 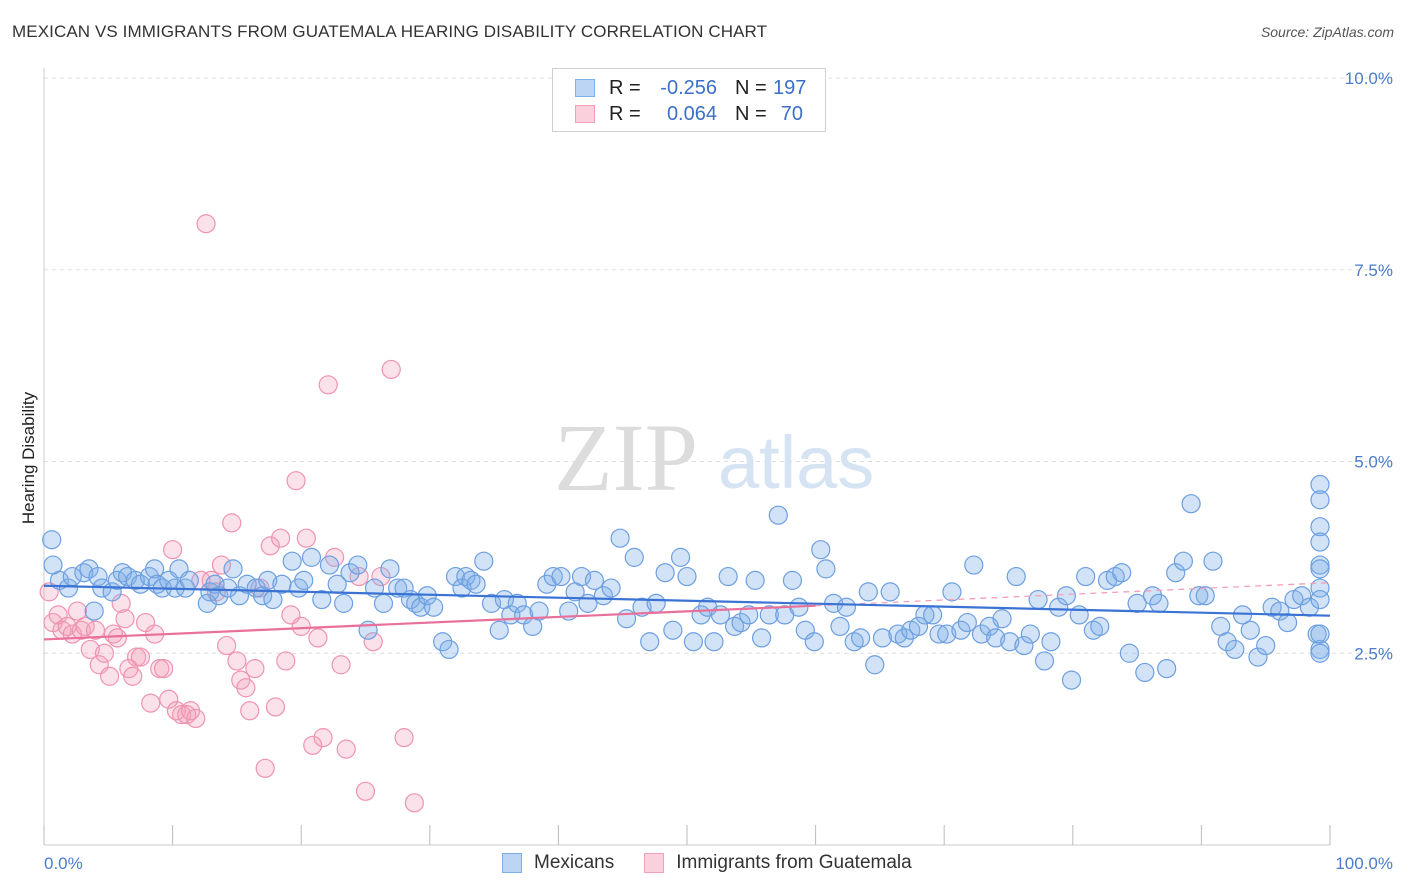 I want to click on r-label: R =, so click(x=625, y=87).